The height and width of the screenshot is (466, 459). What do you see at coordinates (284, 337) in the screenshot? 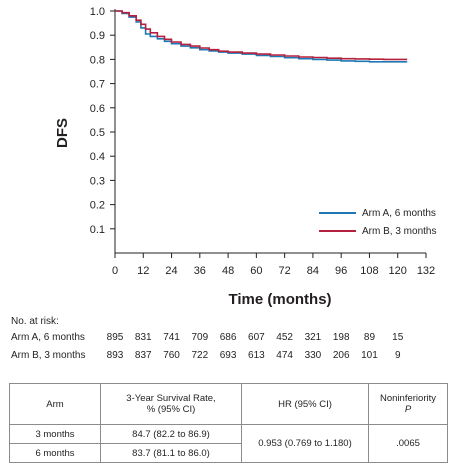
I see `risk-cell: 452` at bounding box center [284, 337].